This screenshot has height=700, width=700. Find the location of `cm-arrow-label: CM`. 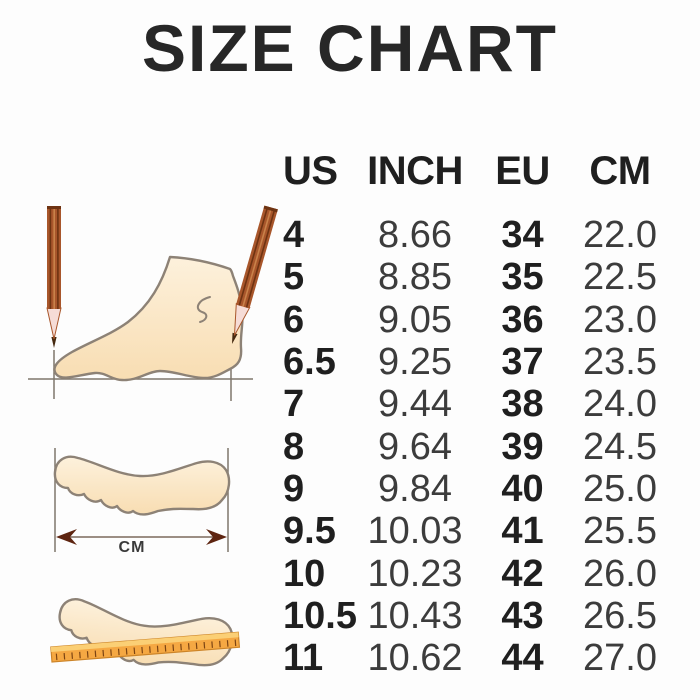

cm-arrow-label: CM is located at coordinates (132, 547).